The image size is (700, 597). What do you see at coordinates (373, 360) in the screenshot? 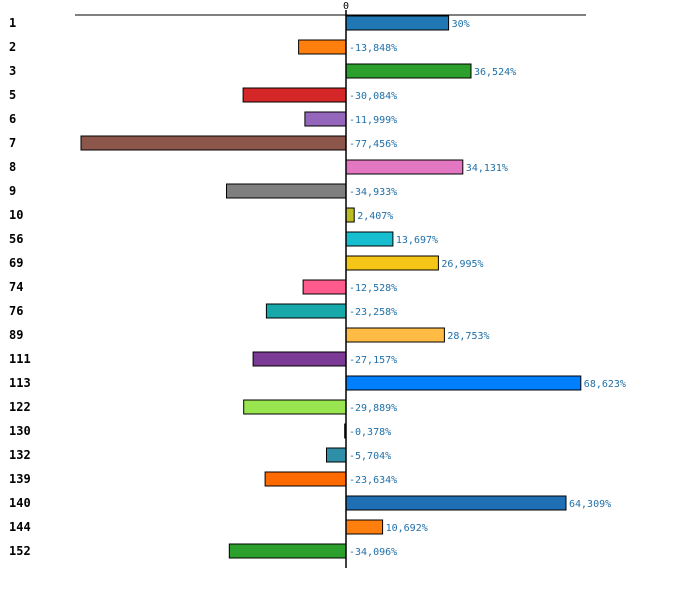
I see `value-label-111: -27,157%` at bounding box center [373, 360].